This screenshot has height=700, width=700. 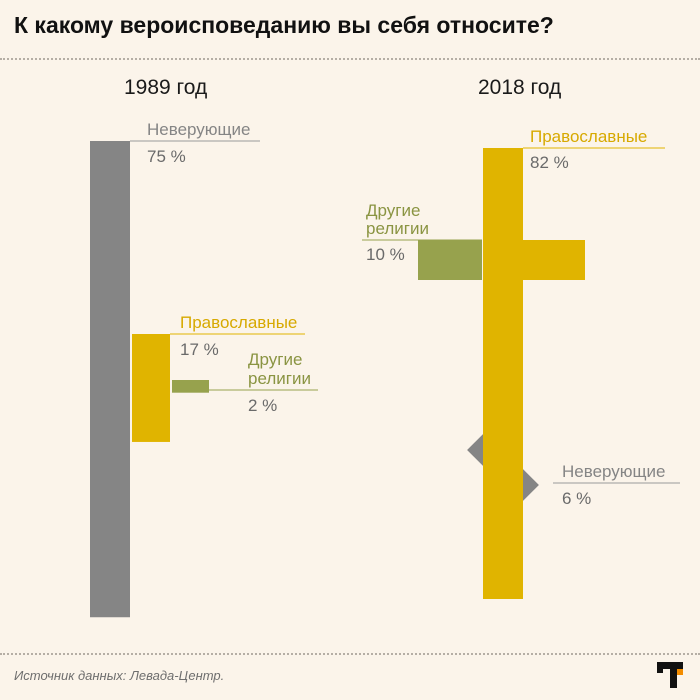 I want to click on series-name-1989-other-religions-line1: Другие, so click(x=275, y=359).